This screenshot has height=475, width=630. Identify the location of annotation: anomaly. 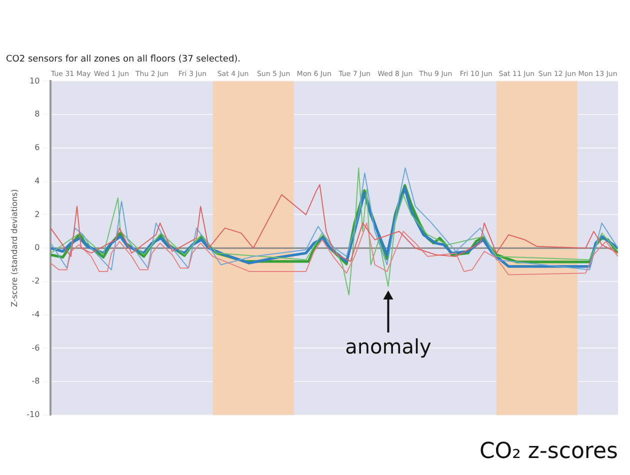
(388, 346).